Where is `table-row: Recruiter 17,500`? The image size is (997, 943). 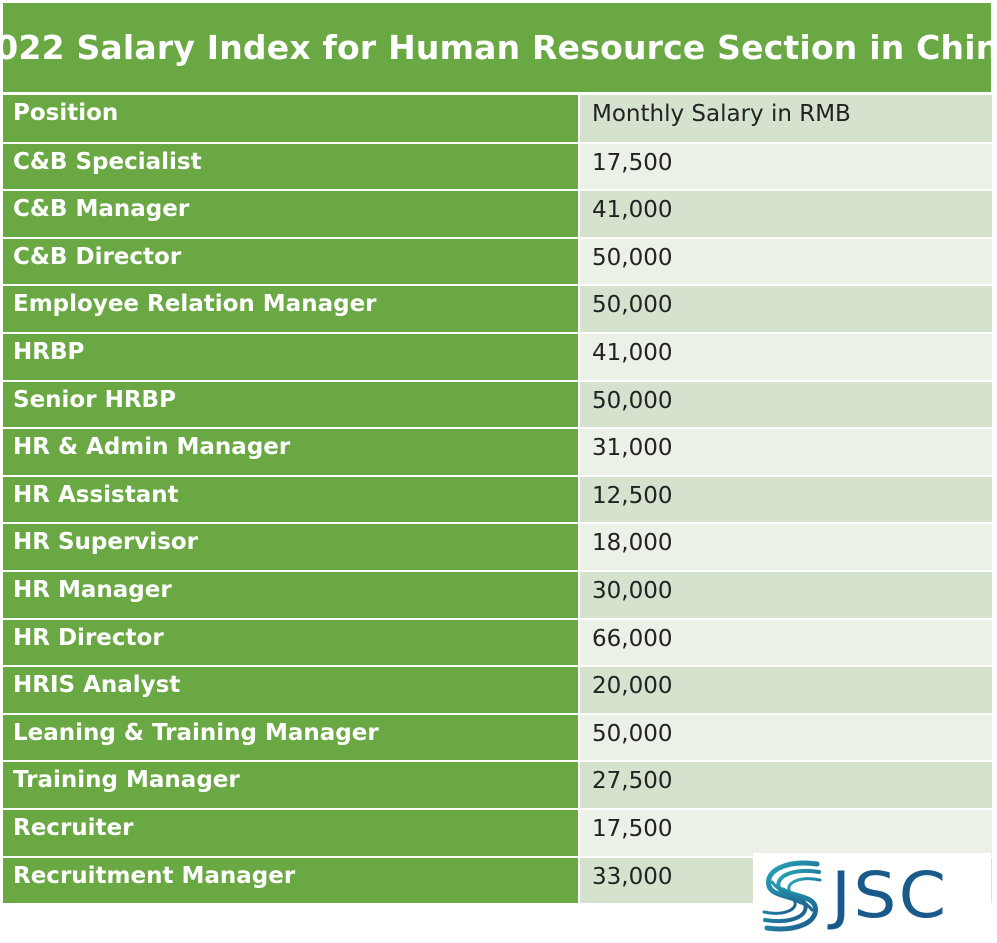
table-row: Recruiter 17,500 is located at coordinates (497, 833).